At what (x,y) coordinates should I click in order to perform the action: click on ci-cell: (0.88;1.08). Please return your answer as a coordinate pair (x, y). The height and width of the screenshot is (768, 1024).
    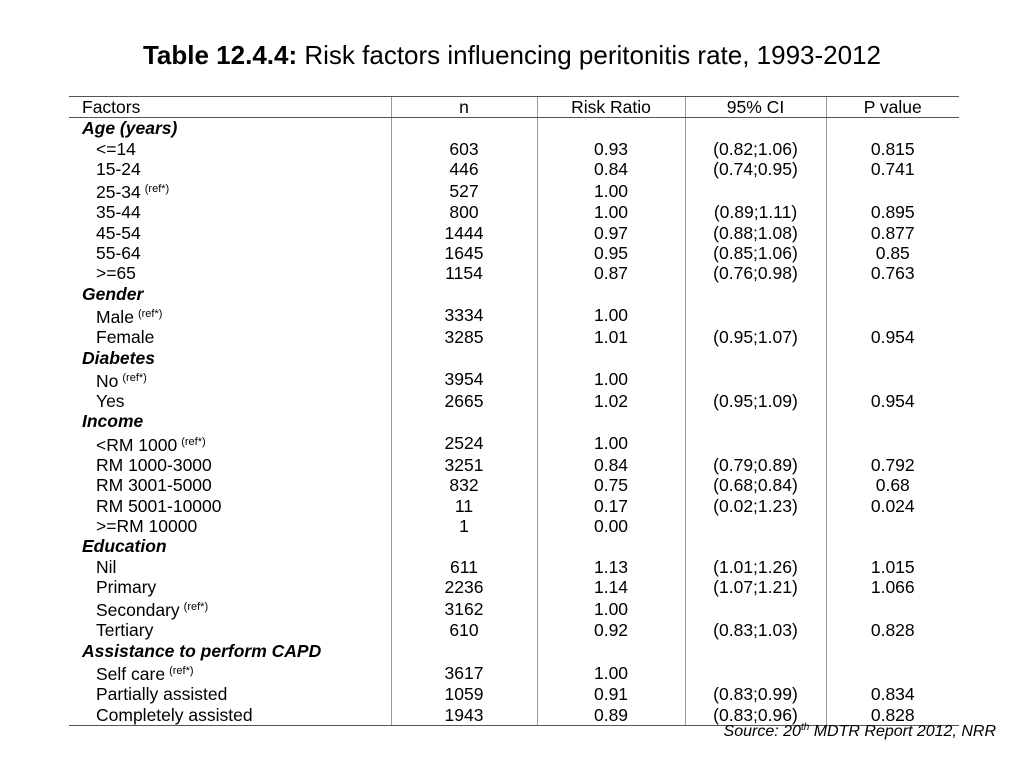
    Looking at the image, I should click on (755, 233).